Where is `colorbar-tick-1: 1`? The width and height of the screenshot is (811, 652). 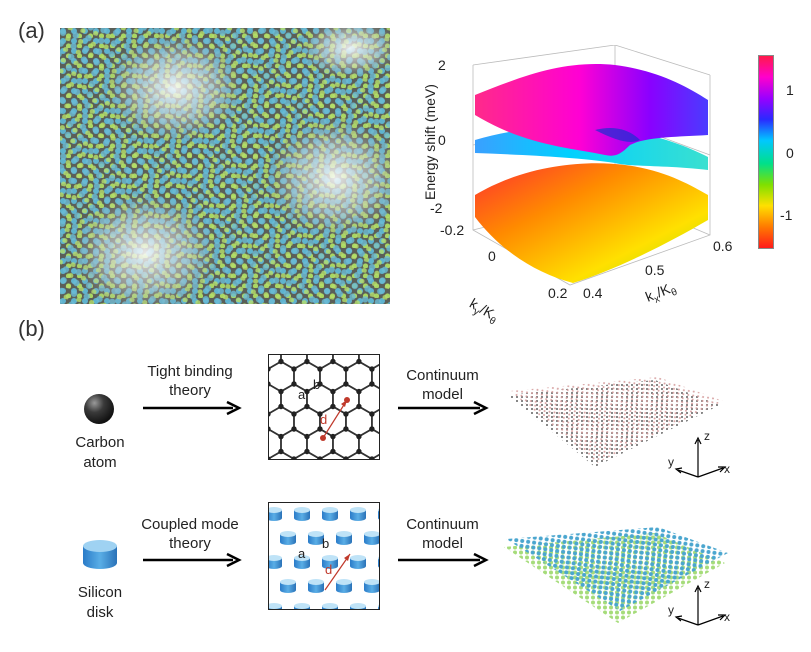
colorbar-tick-1: 1 is located at coordinates (790, 90).